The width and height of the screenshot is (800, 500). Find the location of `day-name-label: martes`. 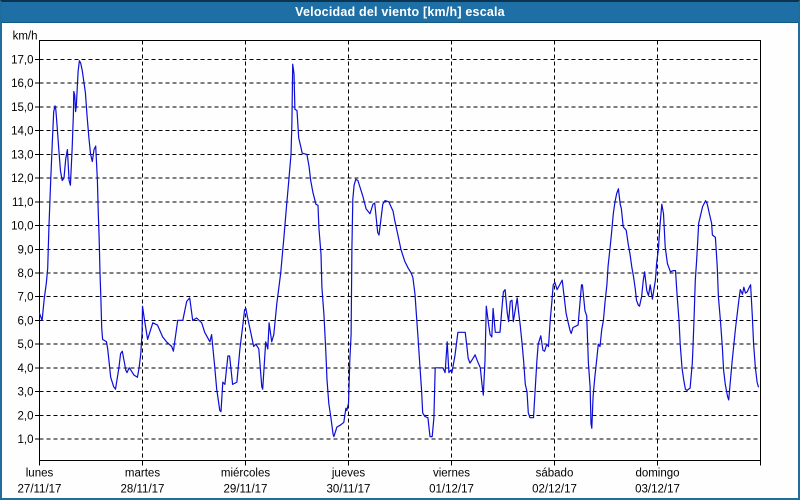

day-name-label: martes is located at coordinates (142, 474).